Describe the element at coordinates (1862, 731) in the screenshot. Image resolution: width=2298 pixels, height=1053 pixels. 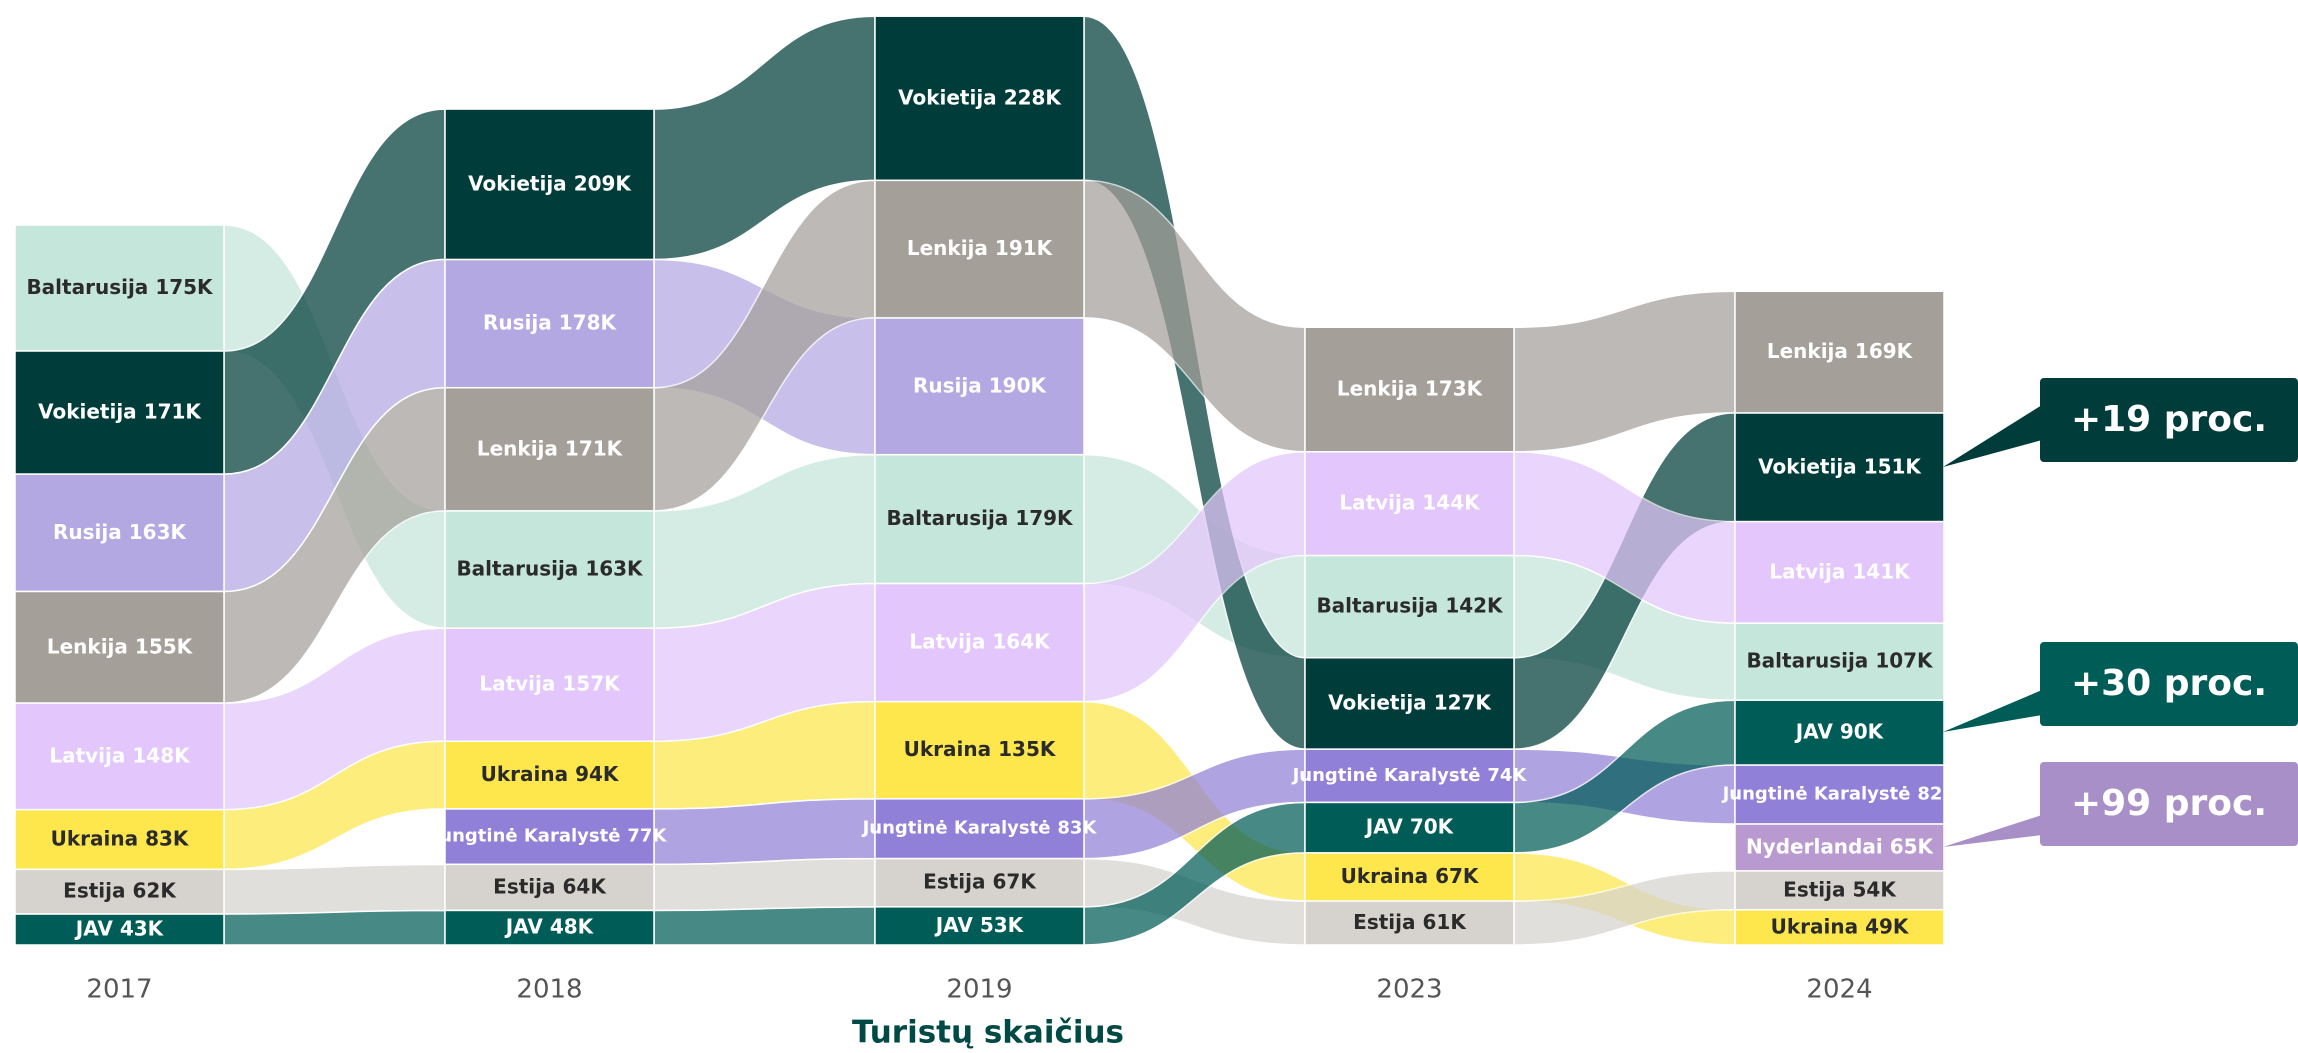
I see `value-label: 90K` at that location.